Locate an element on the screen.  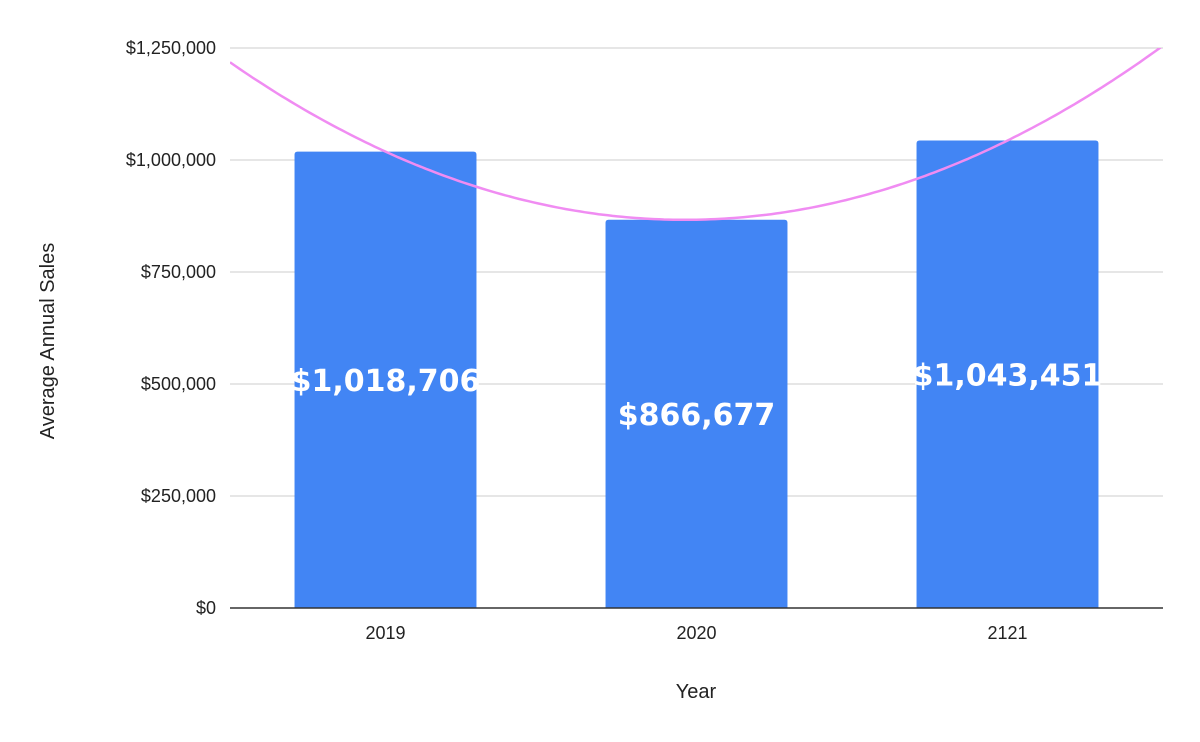
y-tick-label: $1,000,000 is located at coordinates (171, 160).